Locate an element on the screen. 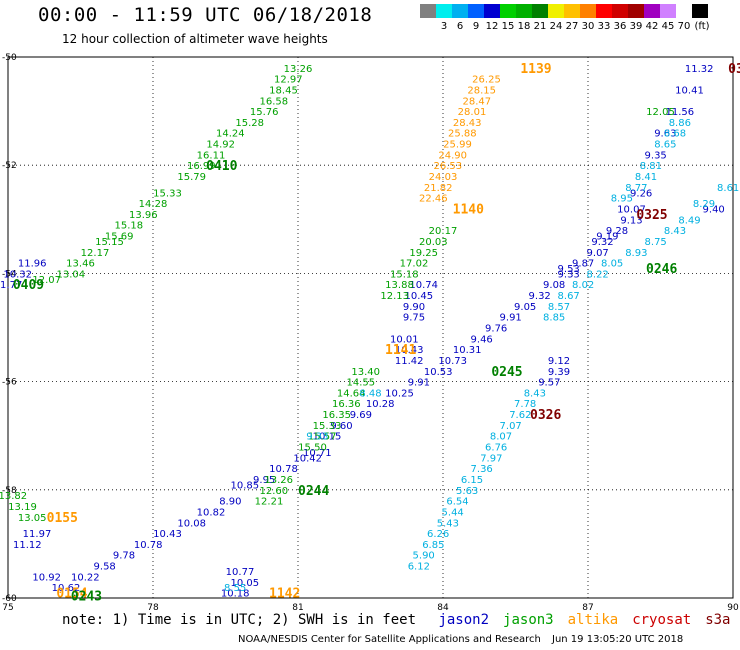  color-scale-label: 27 is located at coordinates (572, 26).